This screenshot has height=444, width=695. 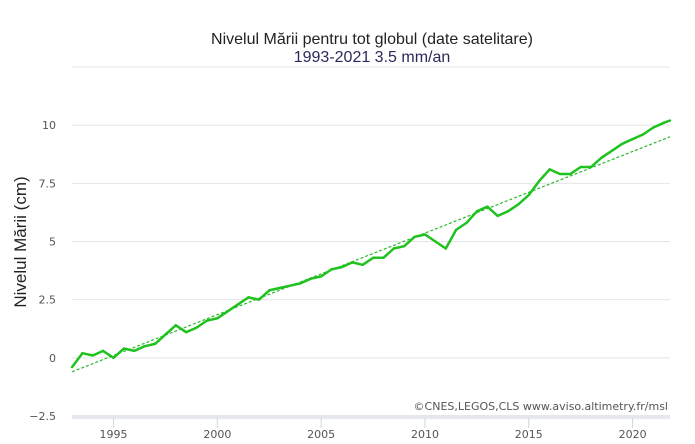 I want to click on x-tick-label: 2020, so click(x=633, y=434).